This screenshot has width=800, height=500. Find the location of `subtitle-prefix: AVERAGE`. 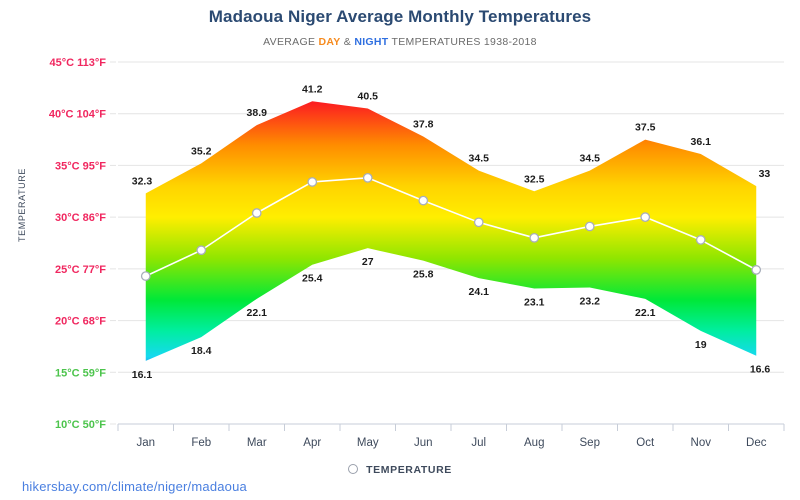

subtitle-prefix: AVERAGE is located at coordinates (291, 42).